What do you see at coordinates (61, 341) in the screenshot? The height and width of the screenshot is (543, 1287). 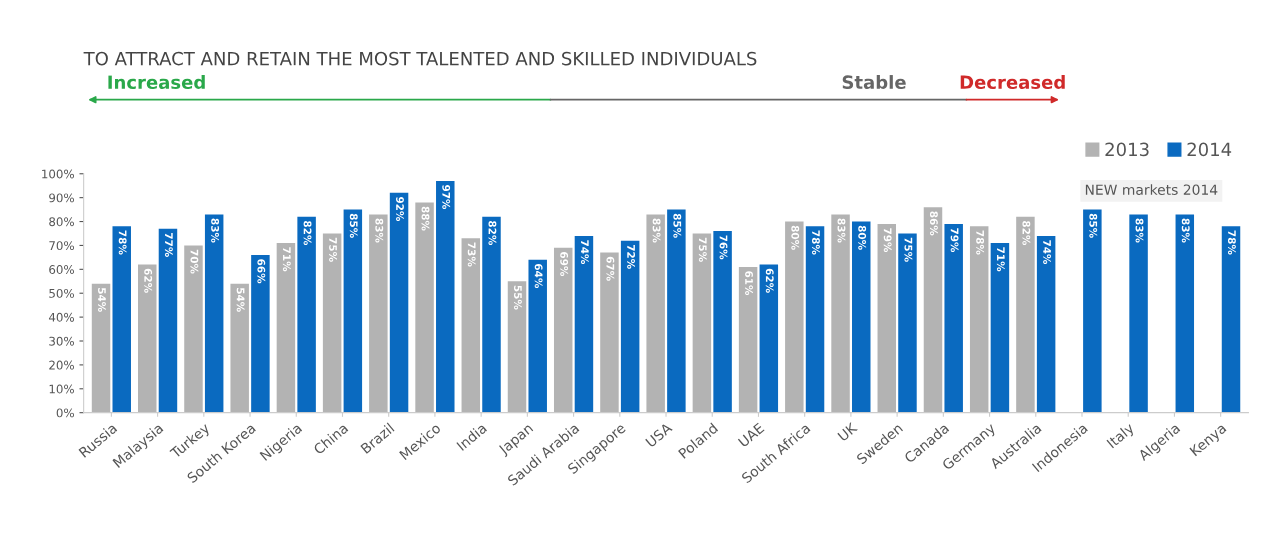 I see `y-tick-label: 30%` at bounding box center [61, 341].